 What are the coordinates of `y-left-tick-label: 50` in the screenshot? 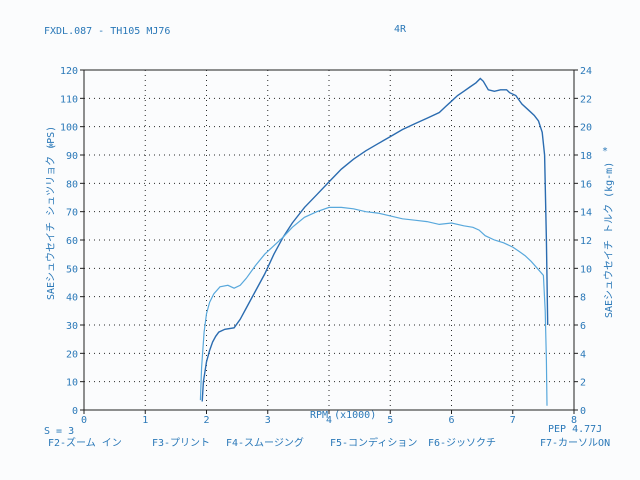 It's located at (72, 269).